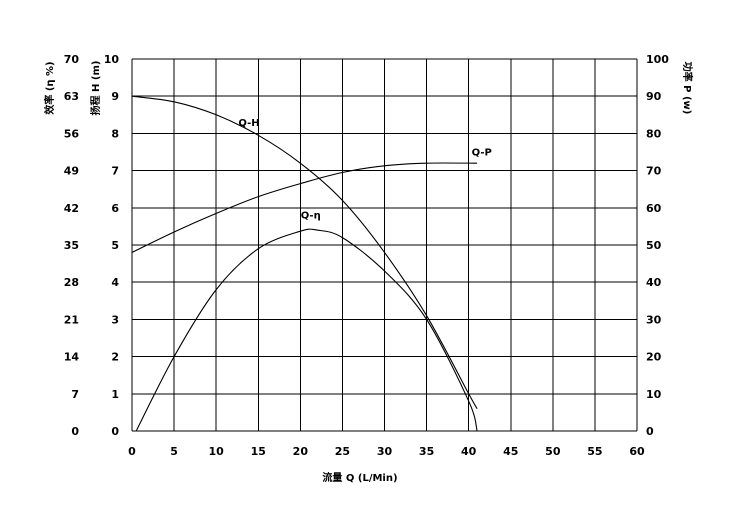 This screenshot has width=750, height=520. What do you see at coordinates (71, 208) in the screenshot?
I see `y-efficiency-tick-label: 42` at bounding box center [71, 208].